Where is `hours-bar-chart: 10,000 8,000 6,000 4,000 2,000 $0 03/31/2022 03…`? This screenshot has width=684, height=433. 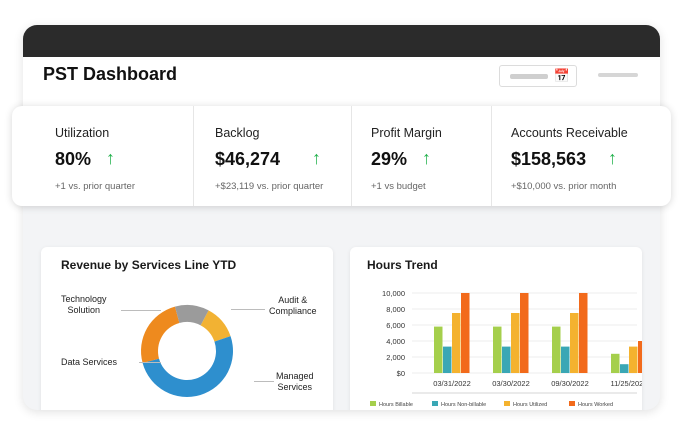
hours-bar-chart: 10,000 8,000 6,000 4,000 2,000 $0 03/31/2022 03… is located at coordinates (506, 348).